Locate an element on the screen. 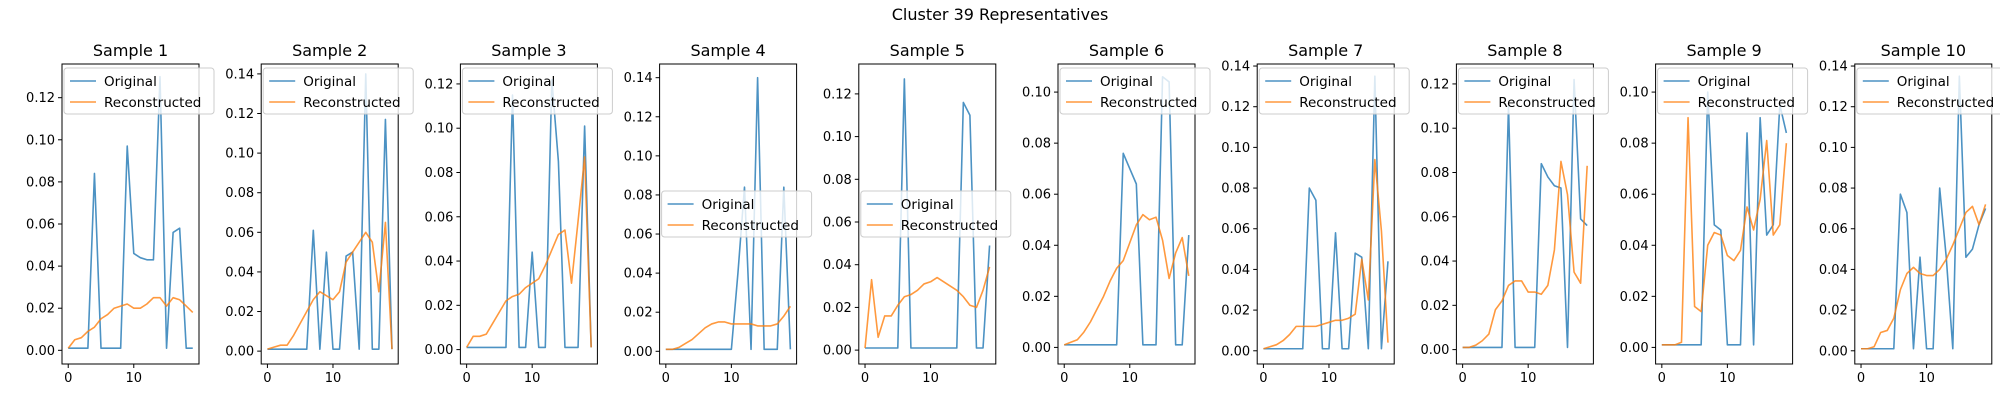  panel-title: Sample 7 is located at coordinates (1325, 50).